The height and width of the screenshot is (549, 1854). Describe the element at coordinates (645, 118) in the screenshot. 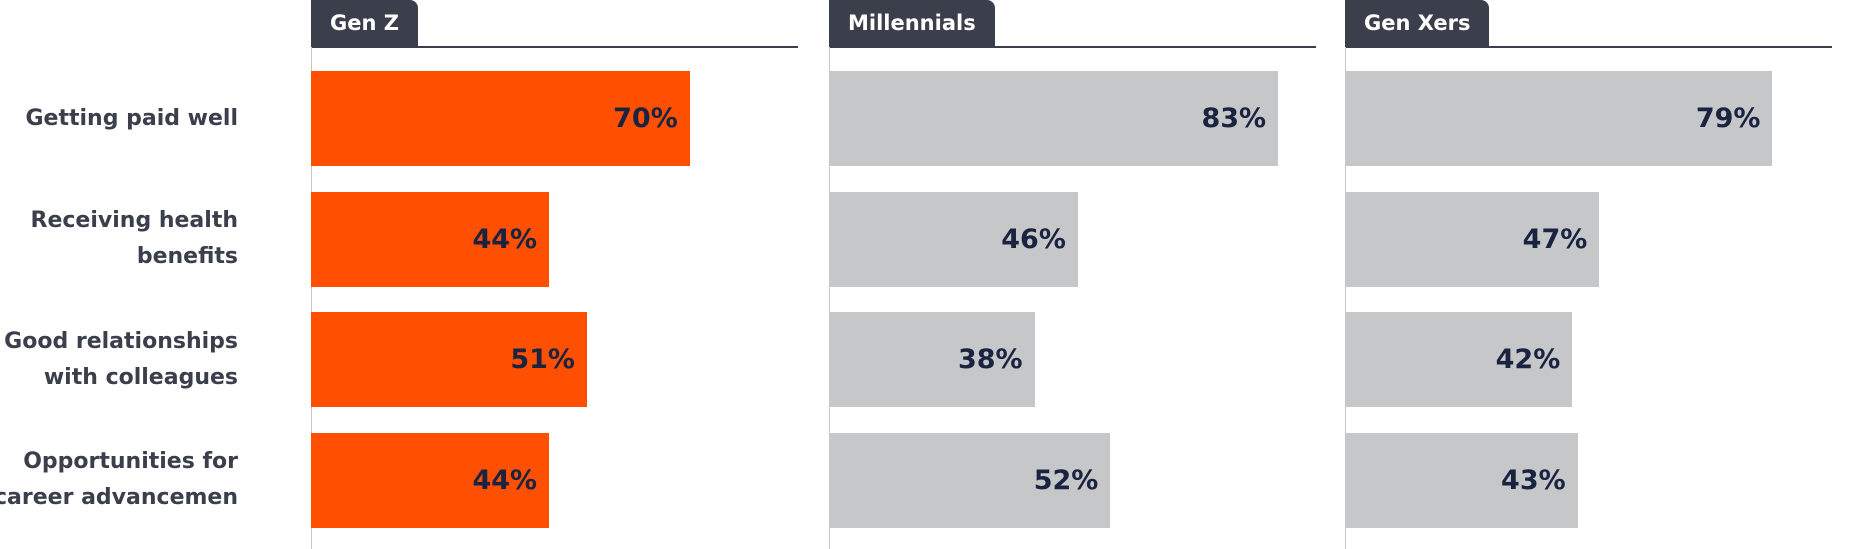

I see `value-label: 70%` at that location.